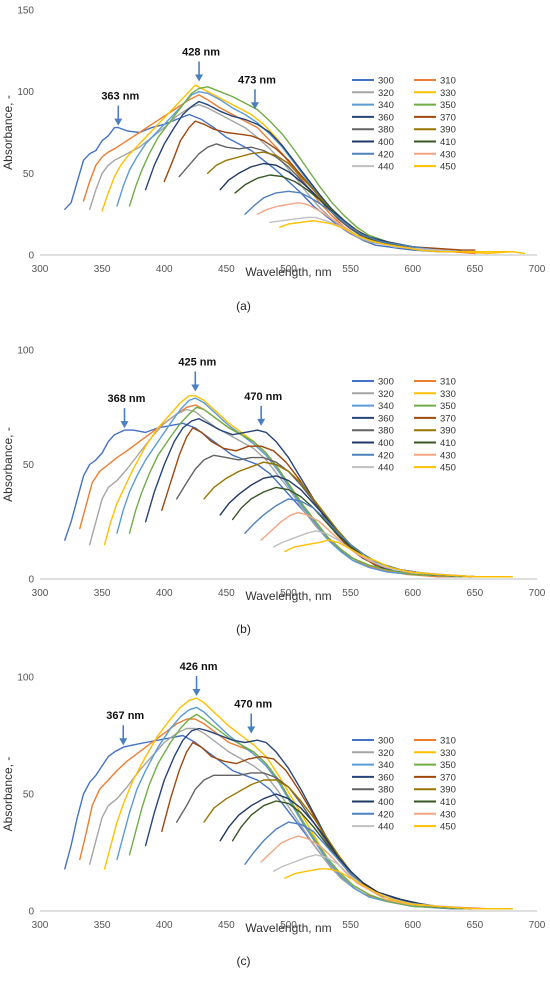 The height and width of the screenshot is (985, 550). I want to click on annotation-label: 368 nm, so click(127, 399).